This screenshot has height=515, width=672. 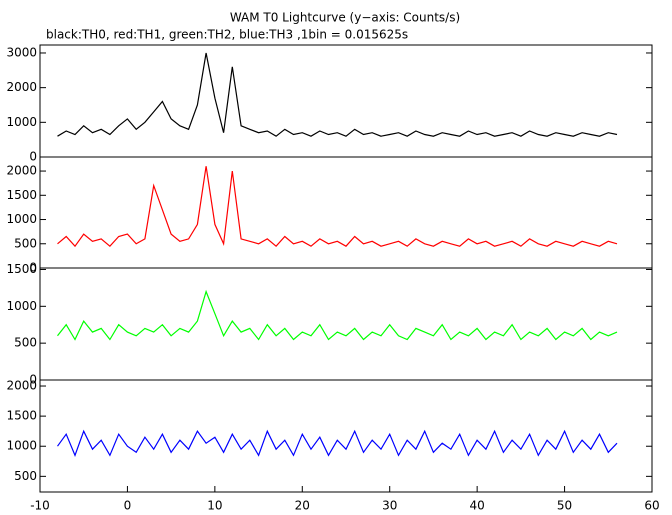 I want to click on x-tick-label: 60, so click(x=651, y=506).